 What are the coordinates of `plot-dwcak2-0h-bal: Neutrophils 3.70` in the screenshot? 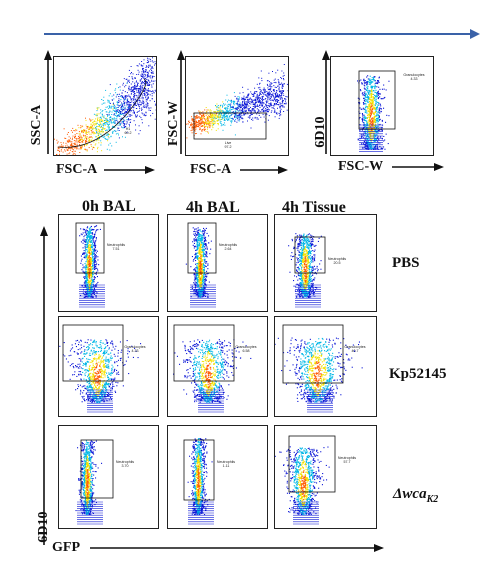 It's located at (108, 477).